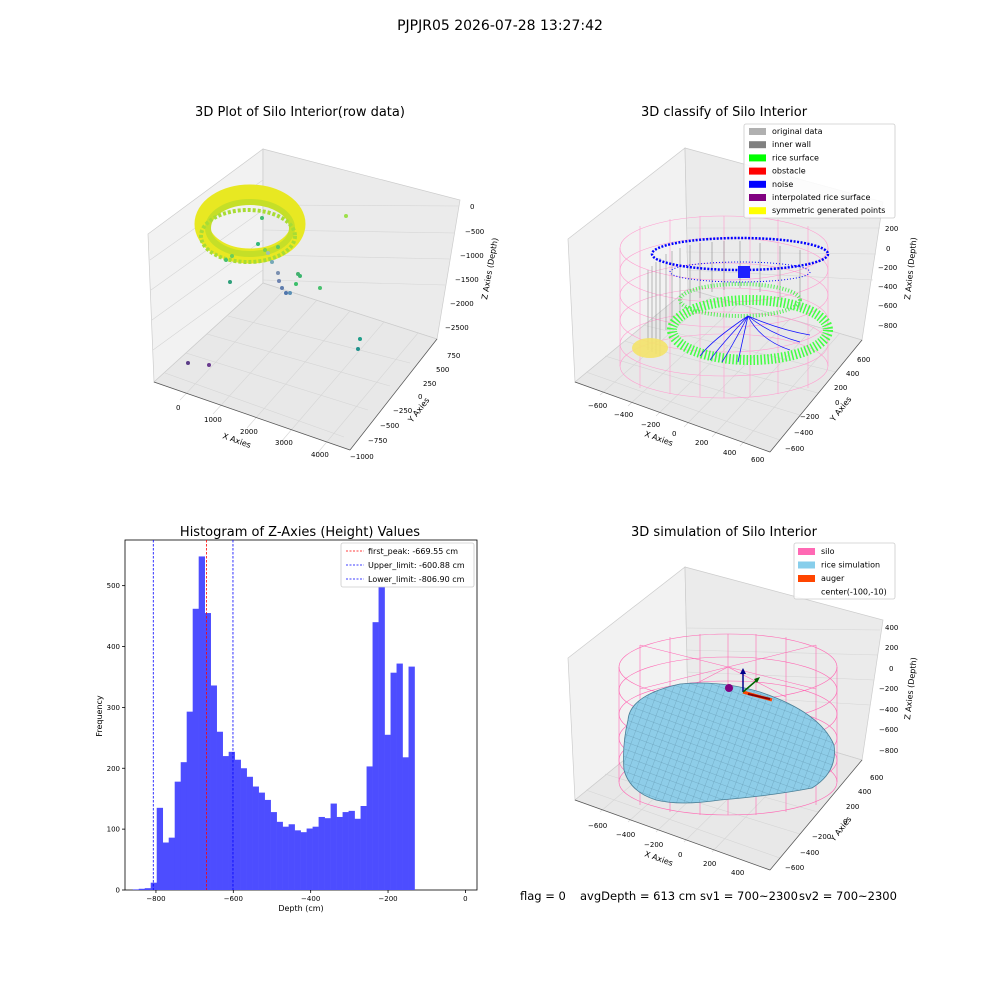 The image size is (1000, 1000). Describe the element at coordinates (310, 899) in the screenshot. I see `hist-x-ticklabel: −400` at that location.